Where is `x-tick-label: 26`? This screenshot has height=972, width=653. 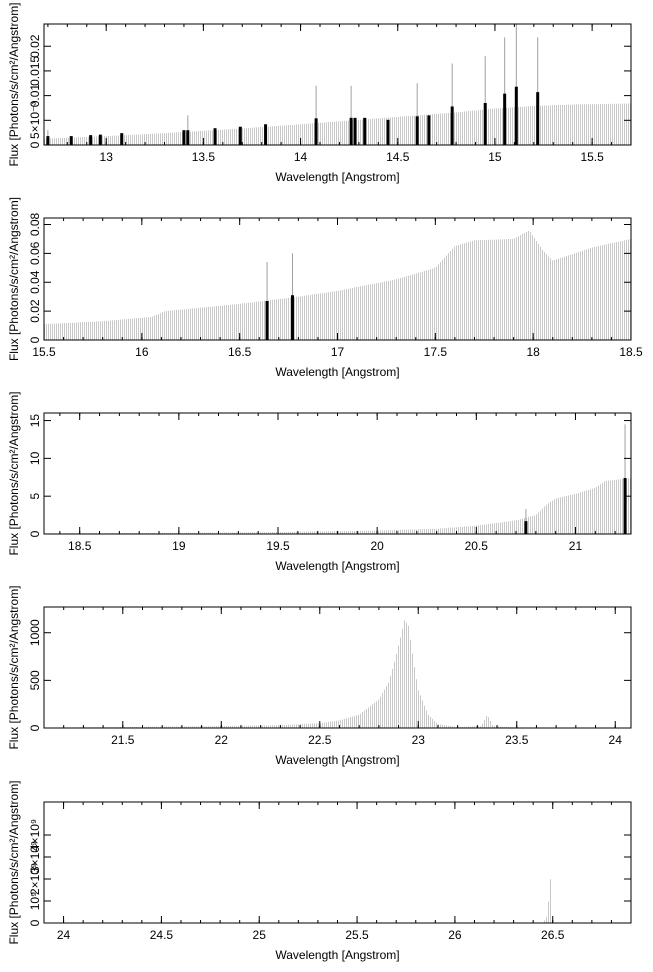 x-tick-label: 26 is located at coordinates (455, 935).